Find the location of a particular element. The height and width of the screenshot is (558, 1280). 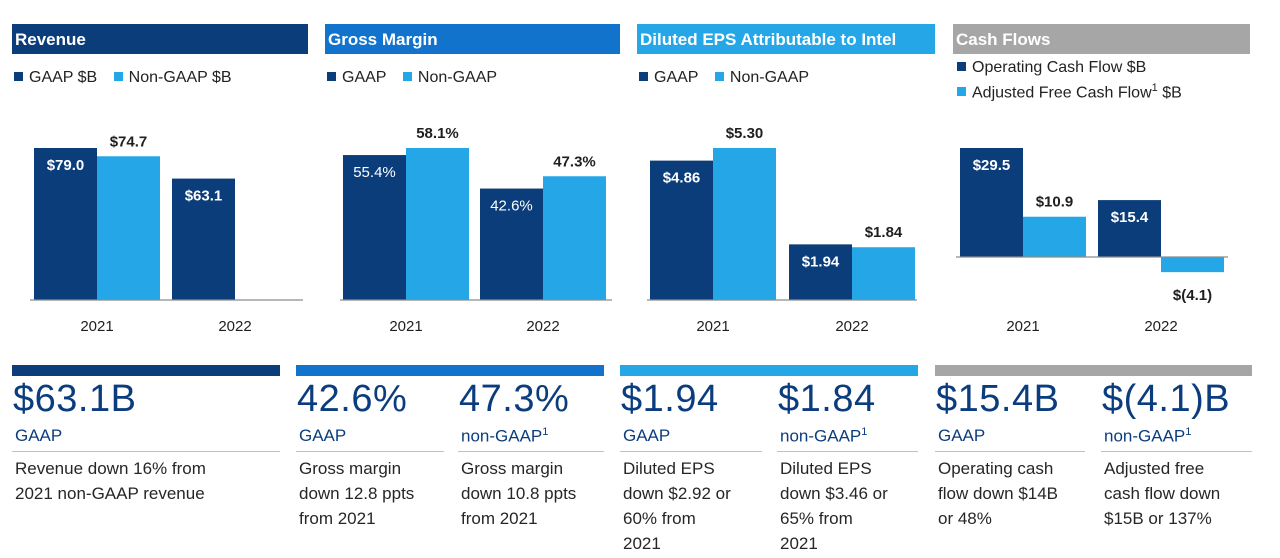

revenue-chart: $79.0 $74.7 2021 $63.1 2022 is located at coordinates (166, 234).